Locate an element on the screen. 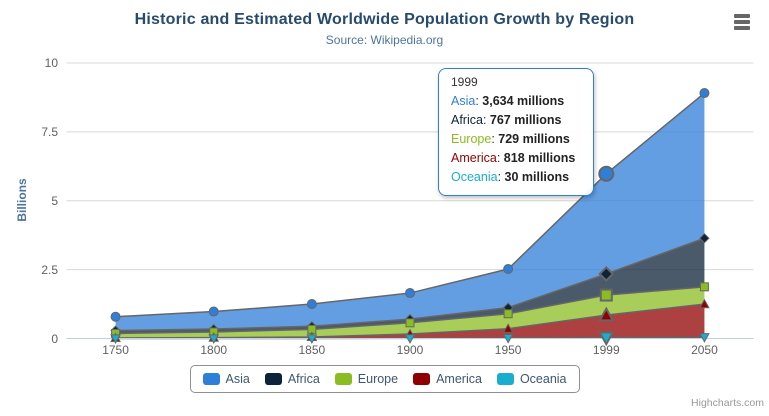 The height and width of the screenshot is (416, 769). legend-item-america: America is located at coordinates (447, 379).